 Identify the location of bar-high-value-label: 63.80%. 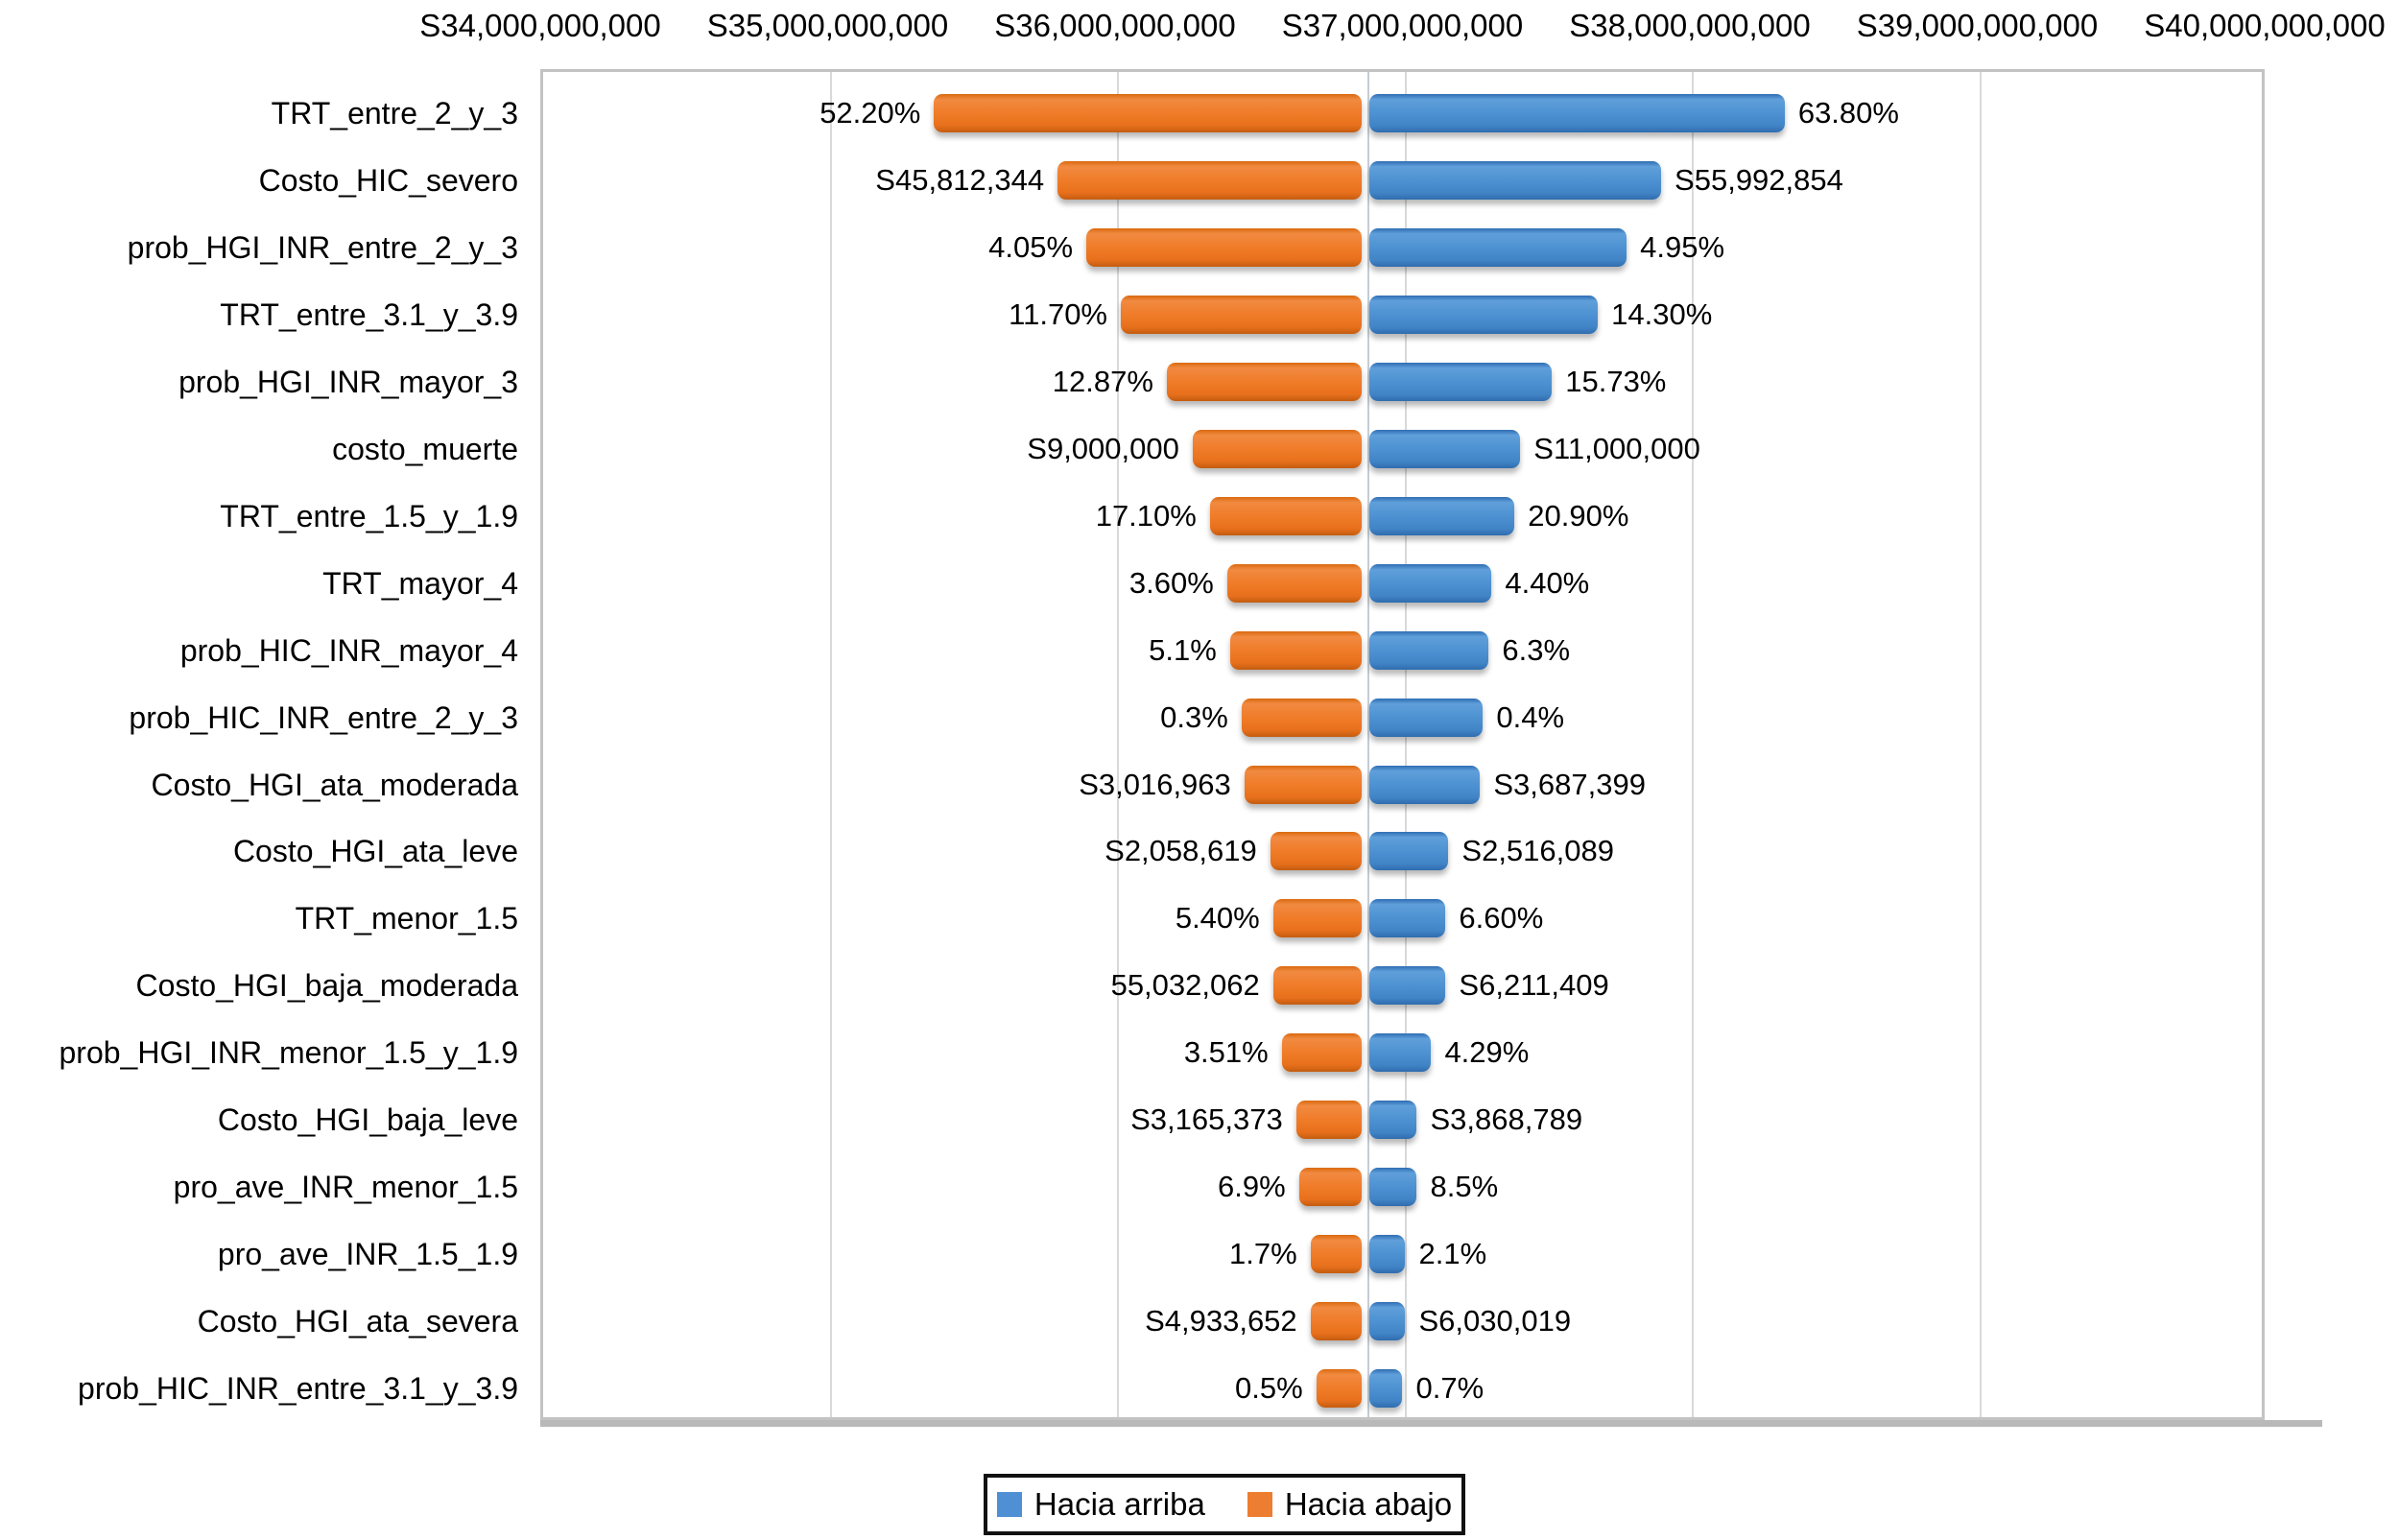
(1848, 113).